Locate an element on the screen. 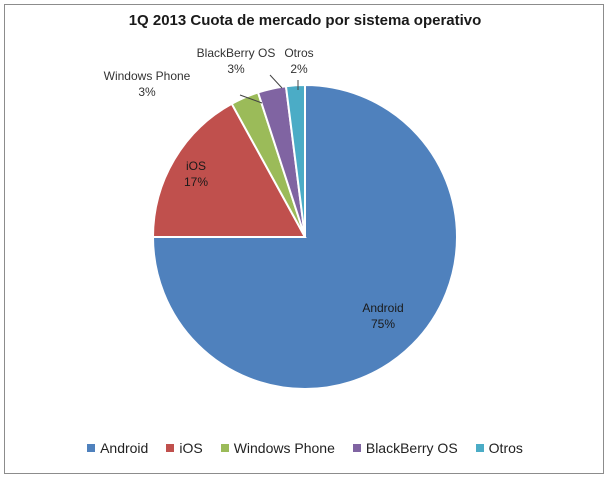 The width and height of the screenshot is (610, 480). data-label-windows-phone: Windows Phone 3% is located at coordinates (147, 84).